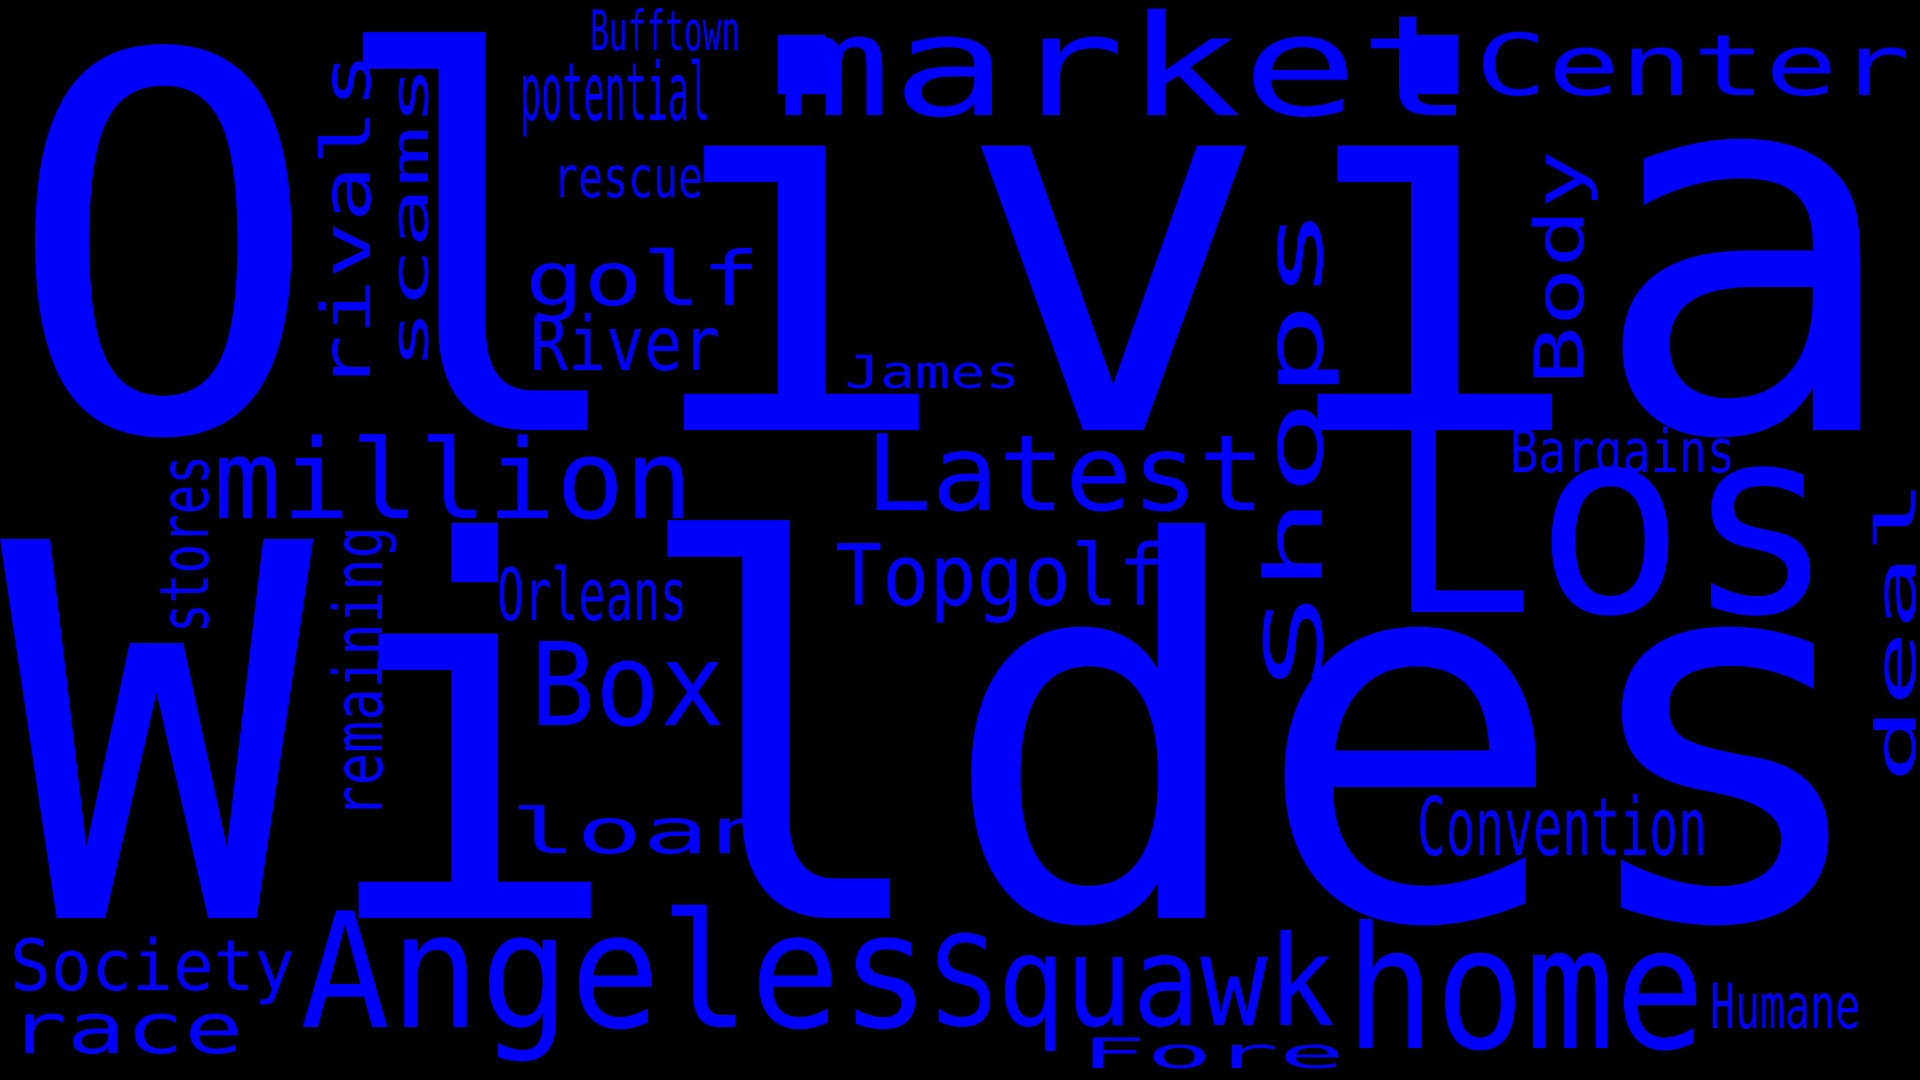 The width and height of the screenshot is (1920, 1080). I want to click on word-deal: Bufftown, so click(665, 31).